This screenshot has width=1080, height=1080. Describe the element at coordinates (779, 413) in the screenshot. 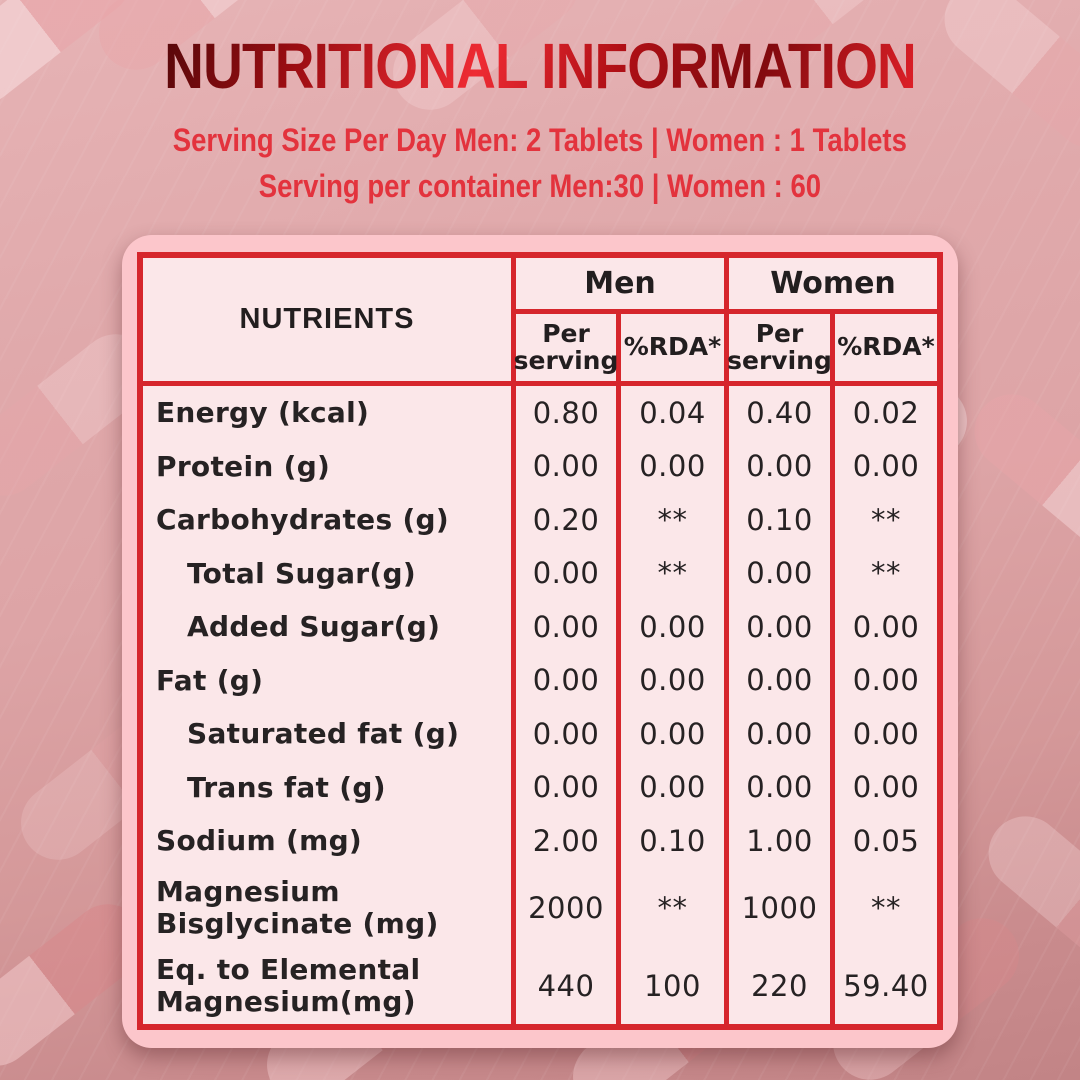

I see `women-per-serving-value: 0.40` at that location.